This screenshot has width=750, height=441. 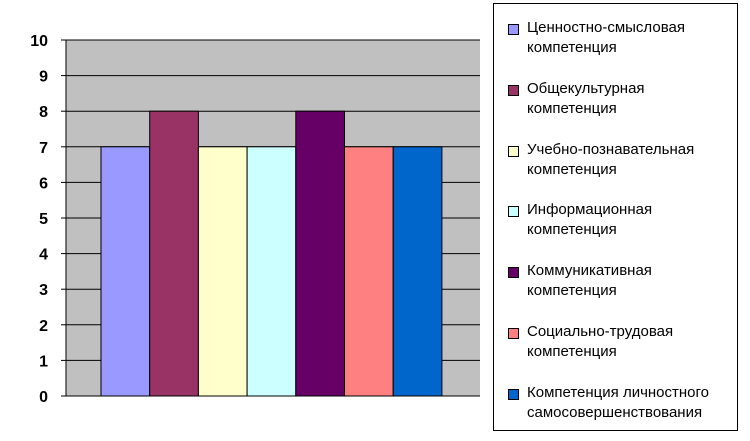 What do you see at coordinates (611, 159) in the screenshot?
I see `legend-label: Учебно-познавательная компетенция` at bounding box center [611, 159].